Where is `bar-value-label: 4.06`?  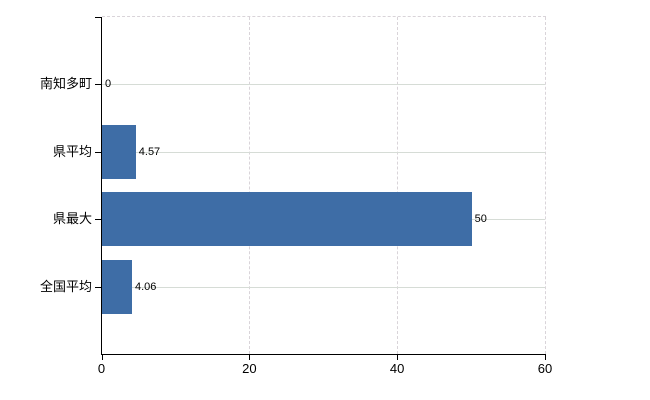
bar-value-label: 4.06 is located at coordinates (146, 286).